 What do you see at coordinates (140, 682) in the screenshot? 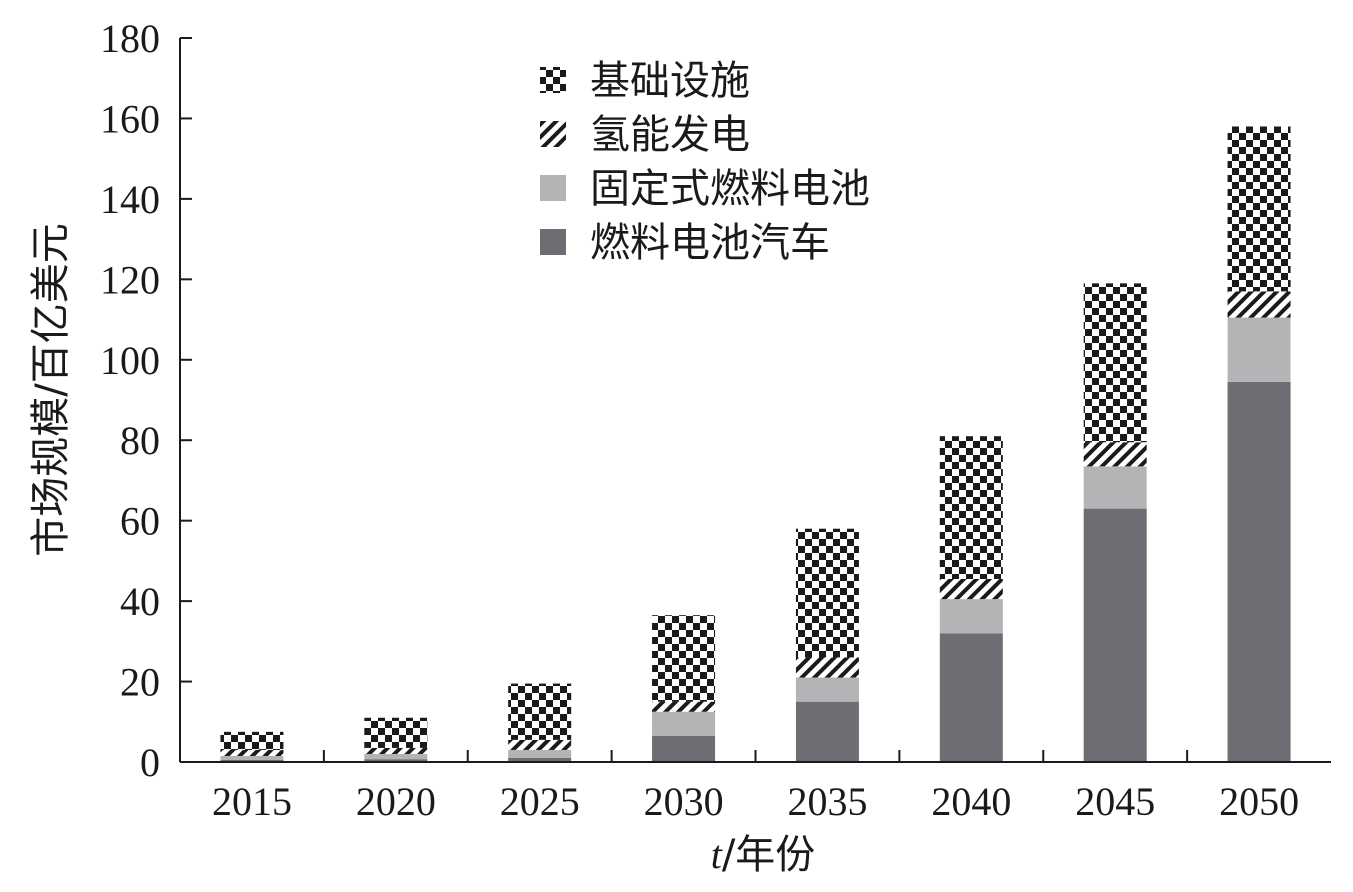
I see `y-tick-label: 20` at bounding box center [140, 682].